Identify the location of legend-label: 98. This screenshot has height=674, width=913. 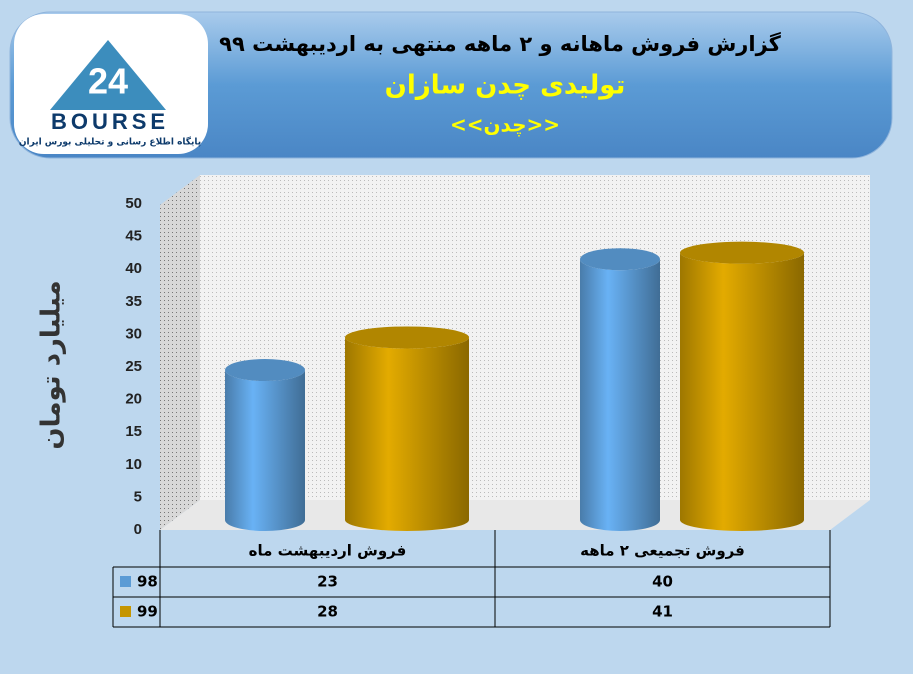
(147, 582).